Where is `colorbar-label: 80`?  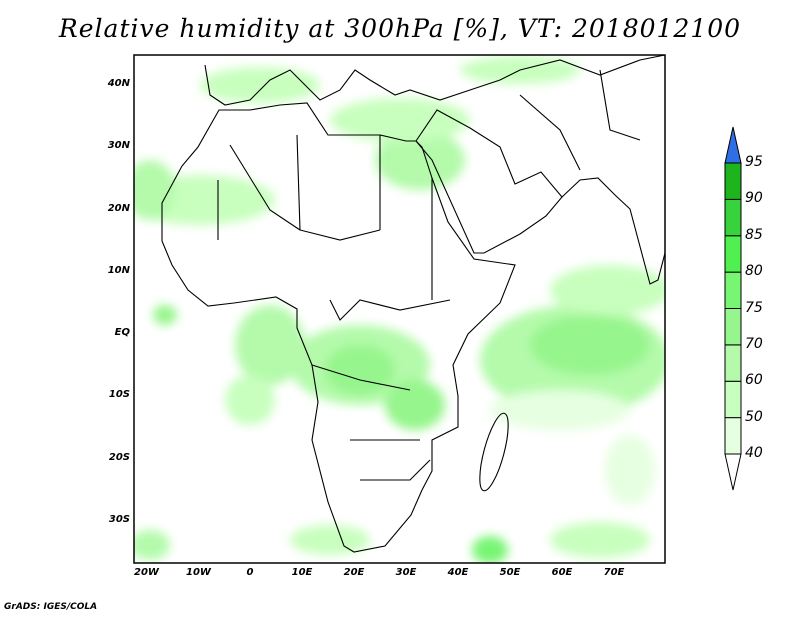 colorbar-label: 80 is located at coordinates (754, 271).